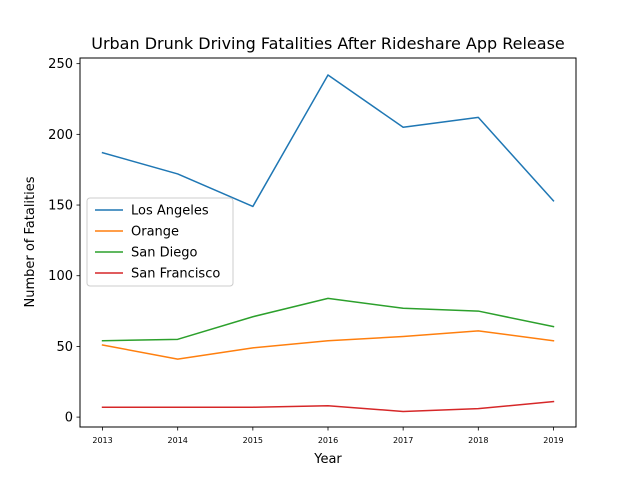  I want to click on y-axis-ticks: 0 50 100 150 200 250, so click(64, 241).